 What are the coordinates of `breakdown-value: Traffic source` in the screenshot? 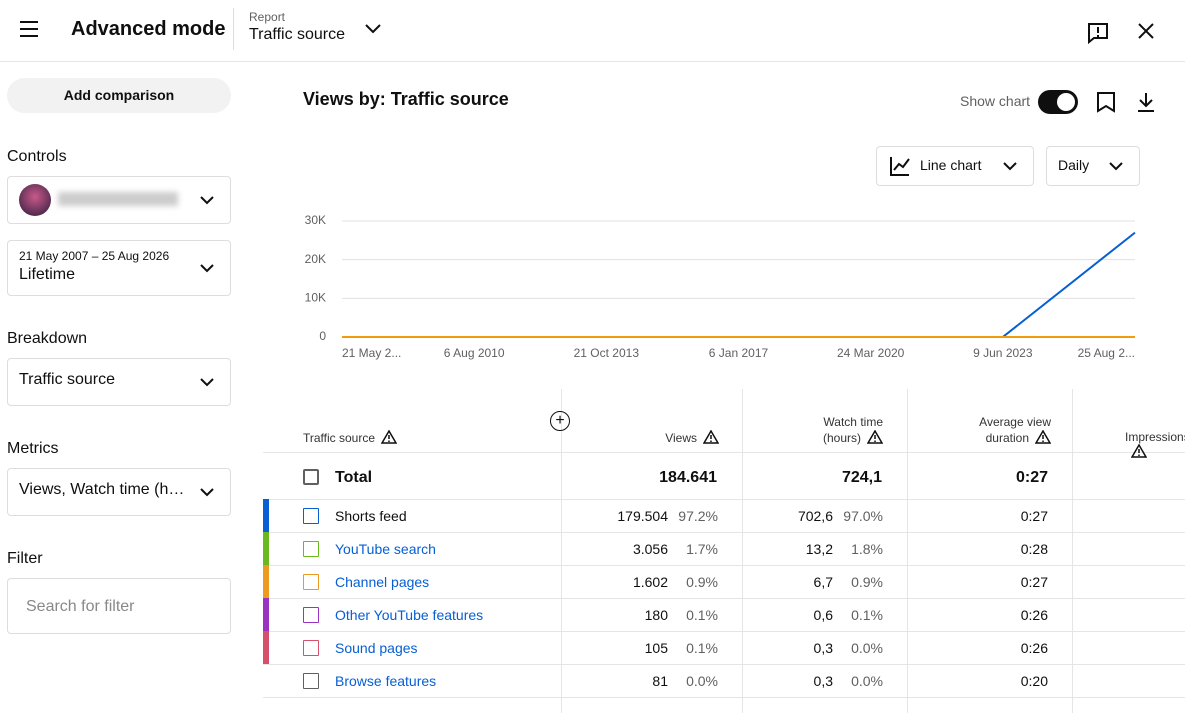 It's located at (67, 379).